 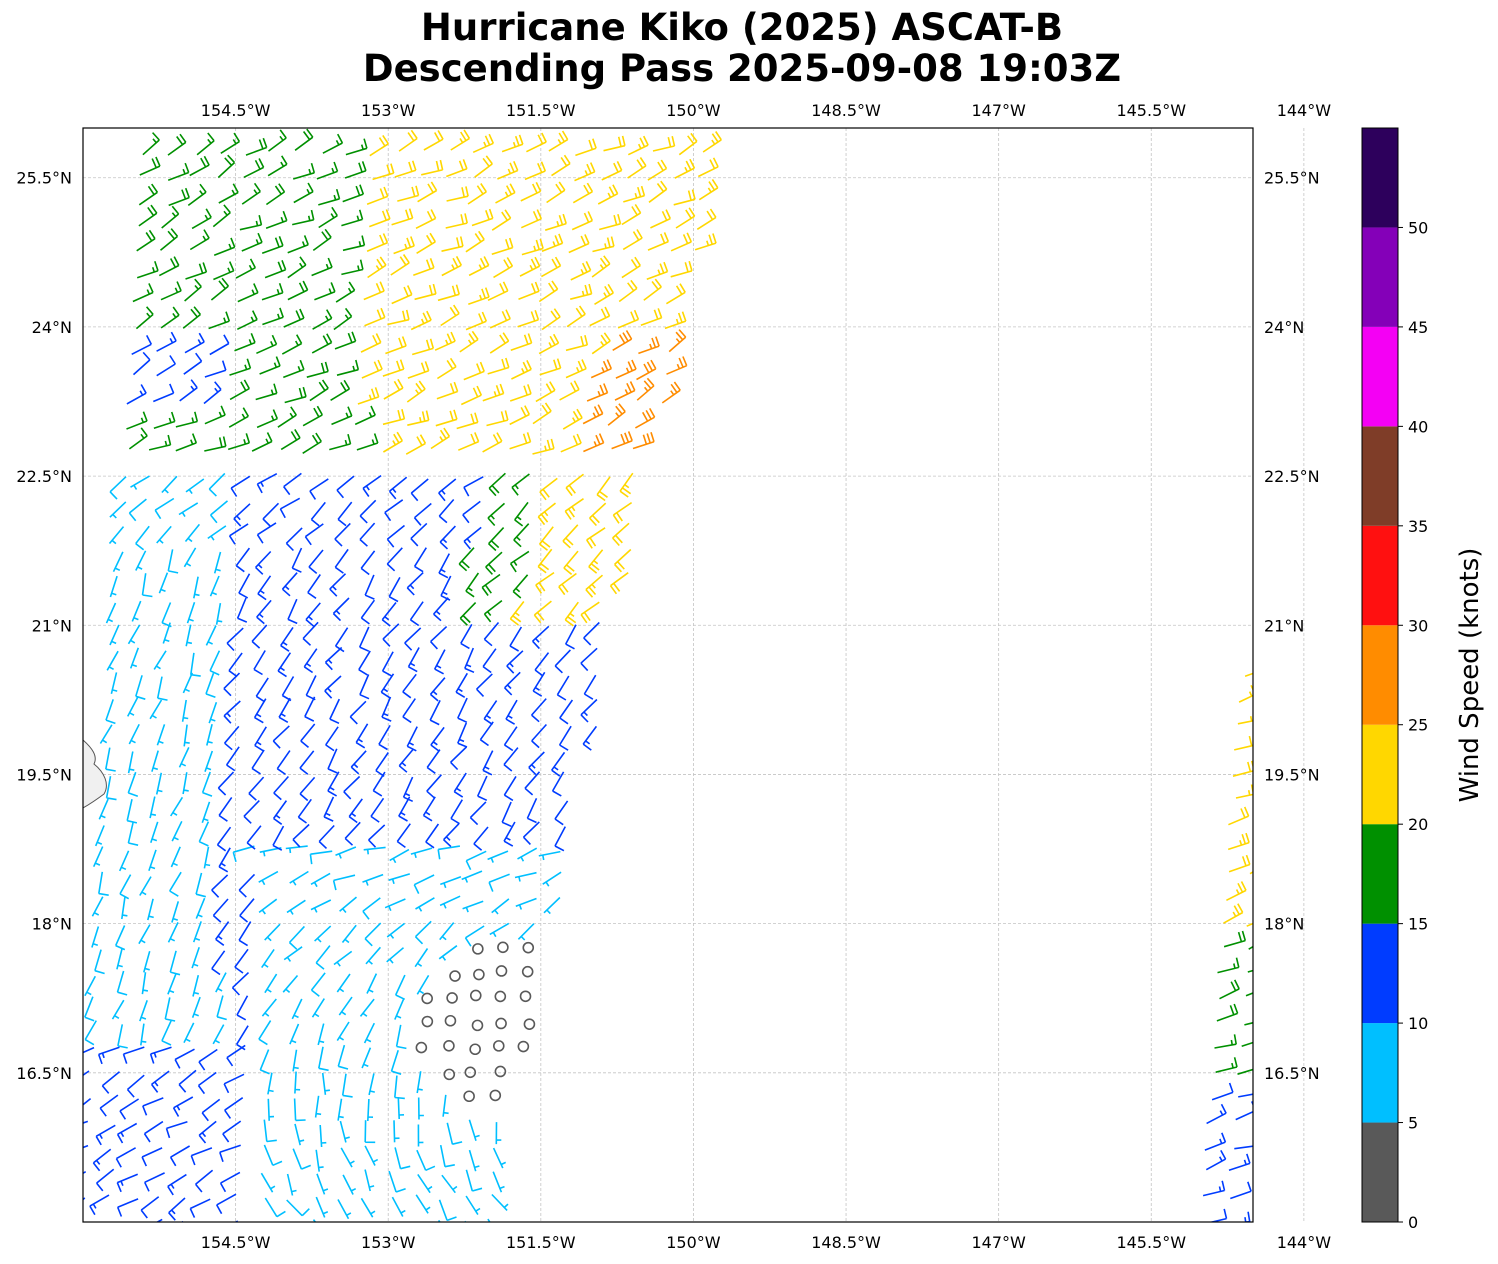 I want to click on lon-tick-label-top: 145.5°W, so click(x=1151, y=110).